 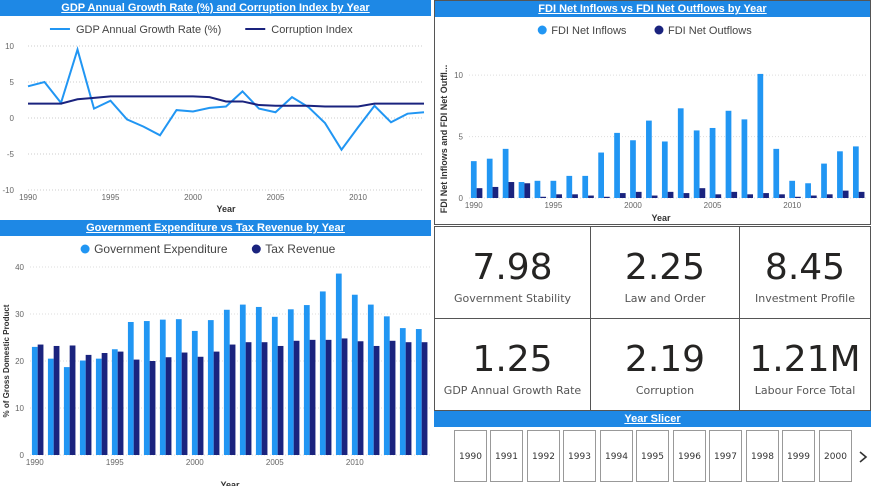 I want to click on slicer-year-1993: 1993, so click(x=579, y=456).